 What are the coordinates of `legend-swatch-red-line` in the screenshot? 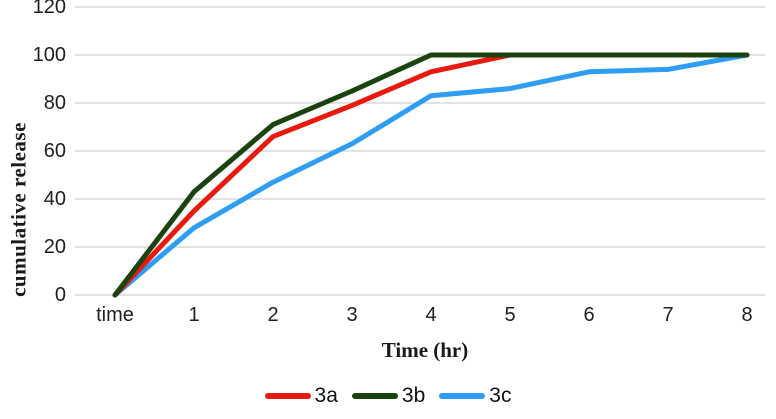 It's located at (287, 396).